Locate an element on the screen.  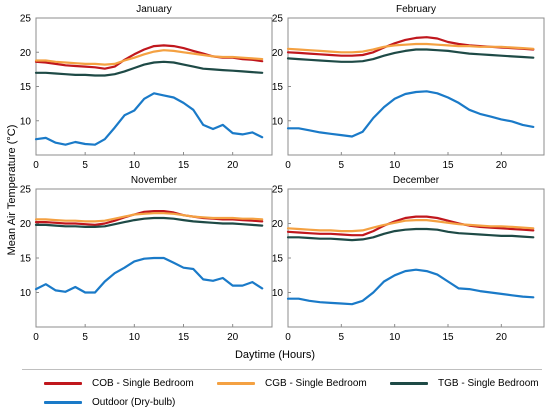
legend-label-tgb: TGB - Single Bedroom is located at coordinates (488, 383).